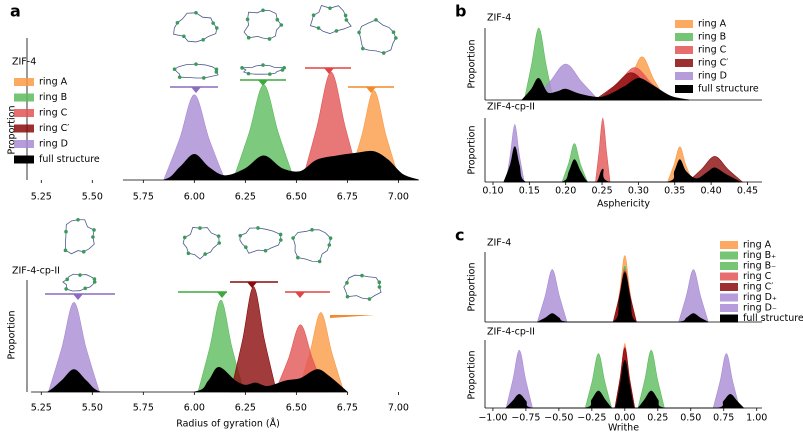 Image resolution: width=803 pixels, height=433 pixels. I want to click on x-tick-label: 5.75, so click(143, 408).